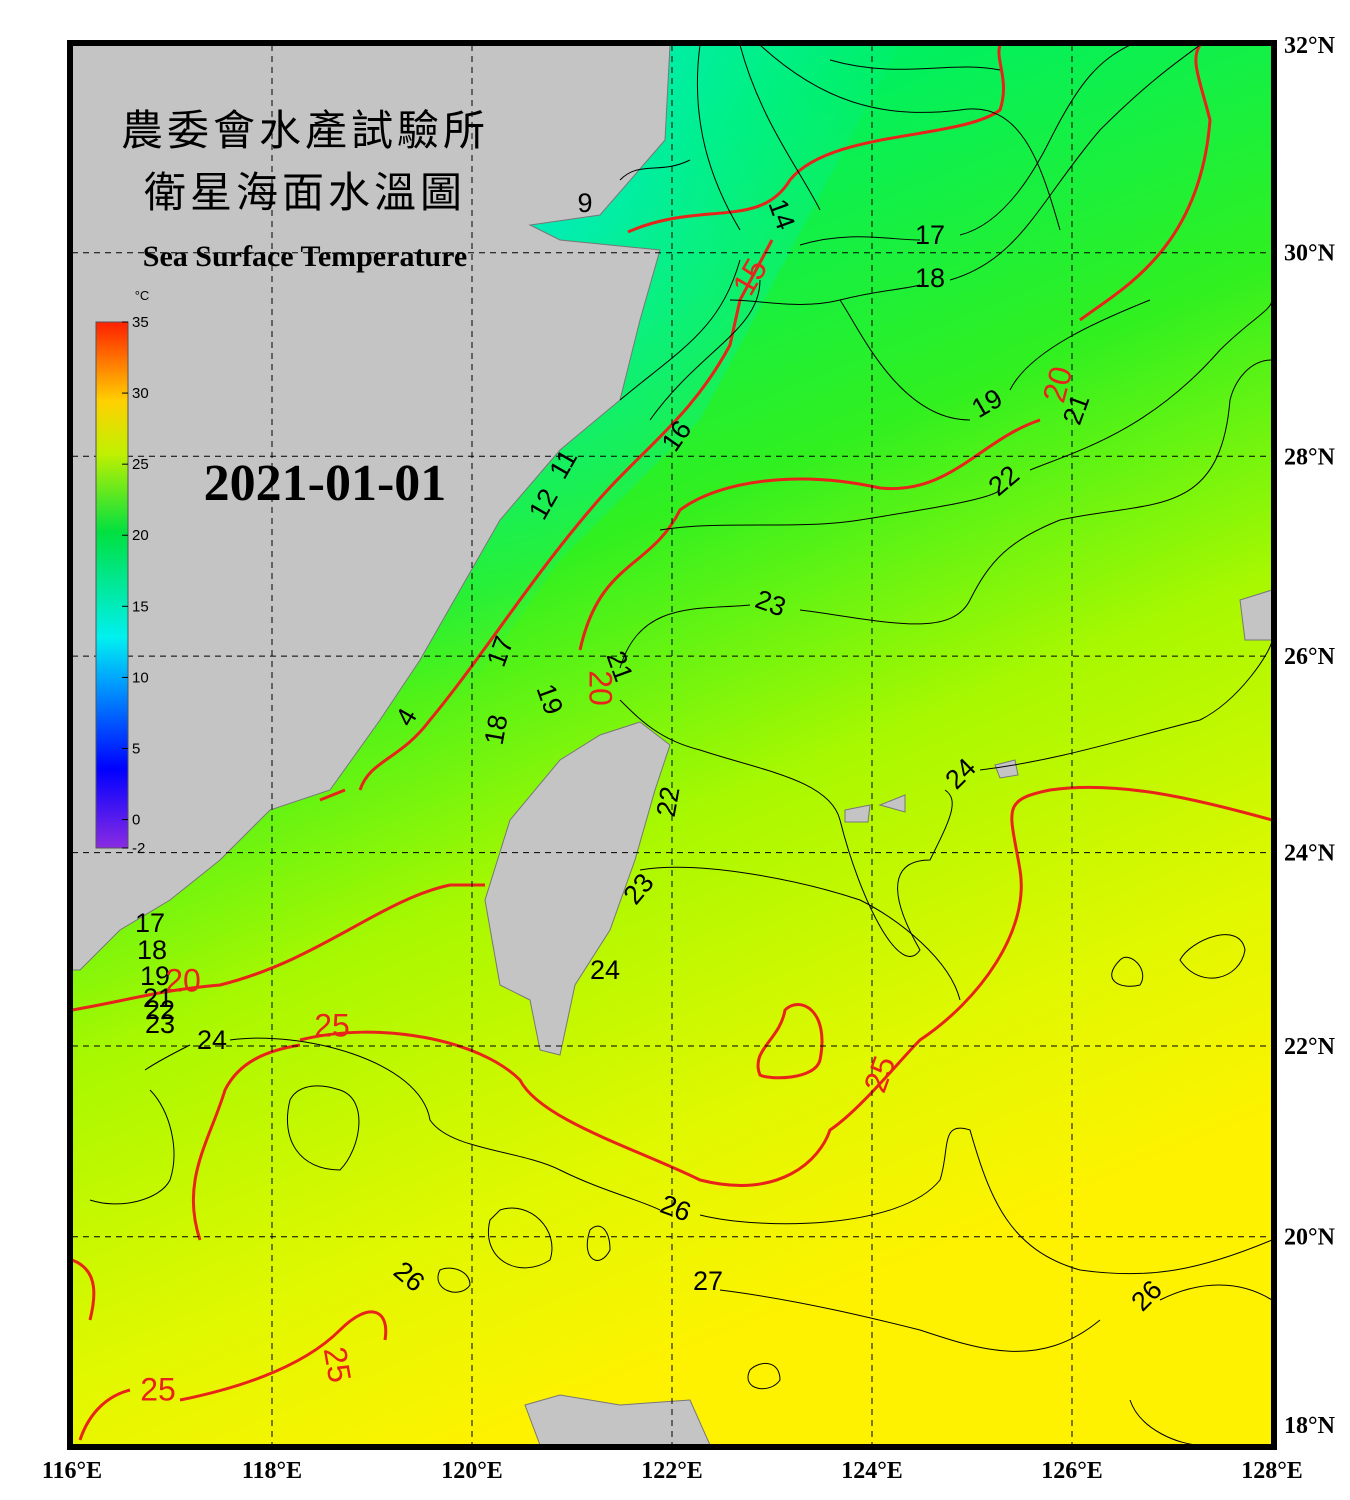 Image resolution: width=1350 pixels, height=1500 pixels. I want to click on contour-label: 21, so click(158, 998).